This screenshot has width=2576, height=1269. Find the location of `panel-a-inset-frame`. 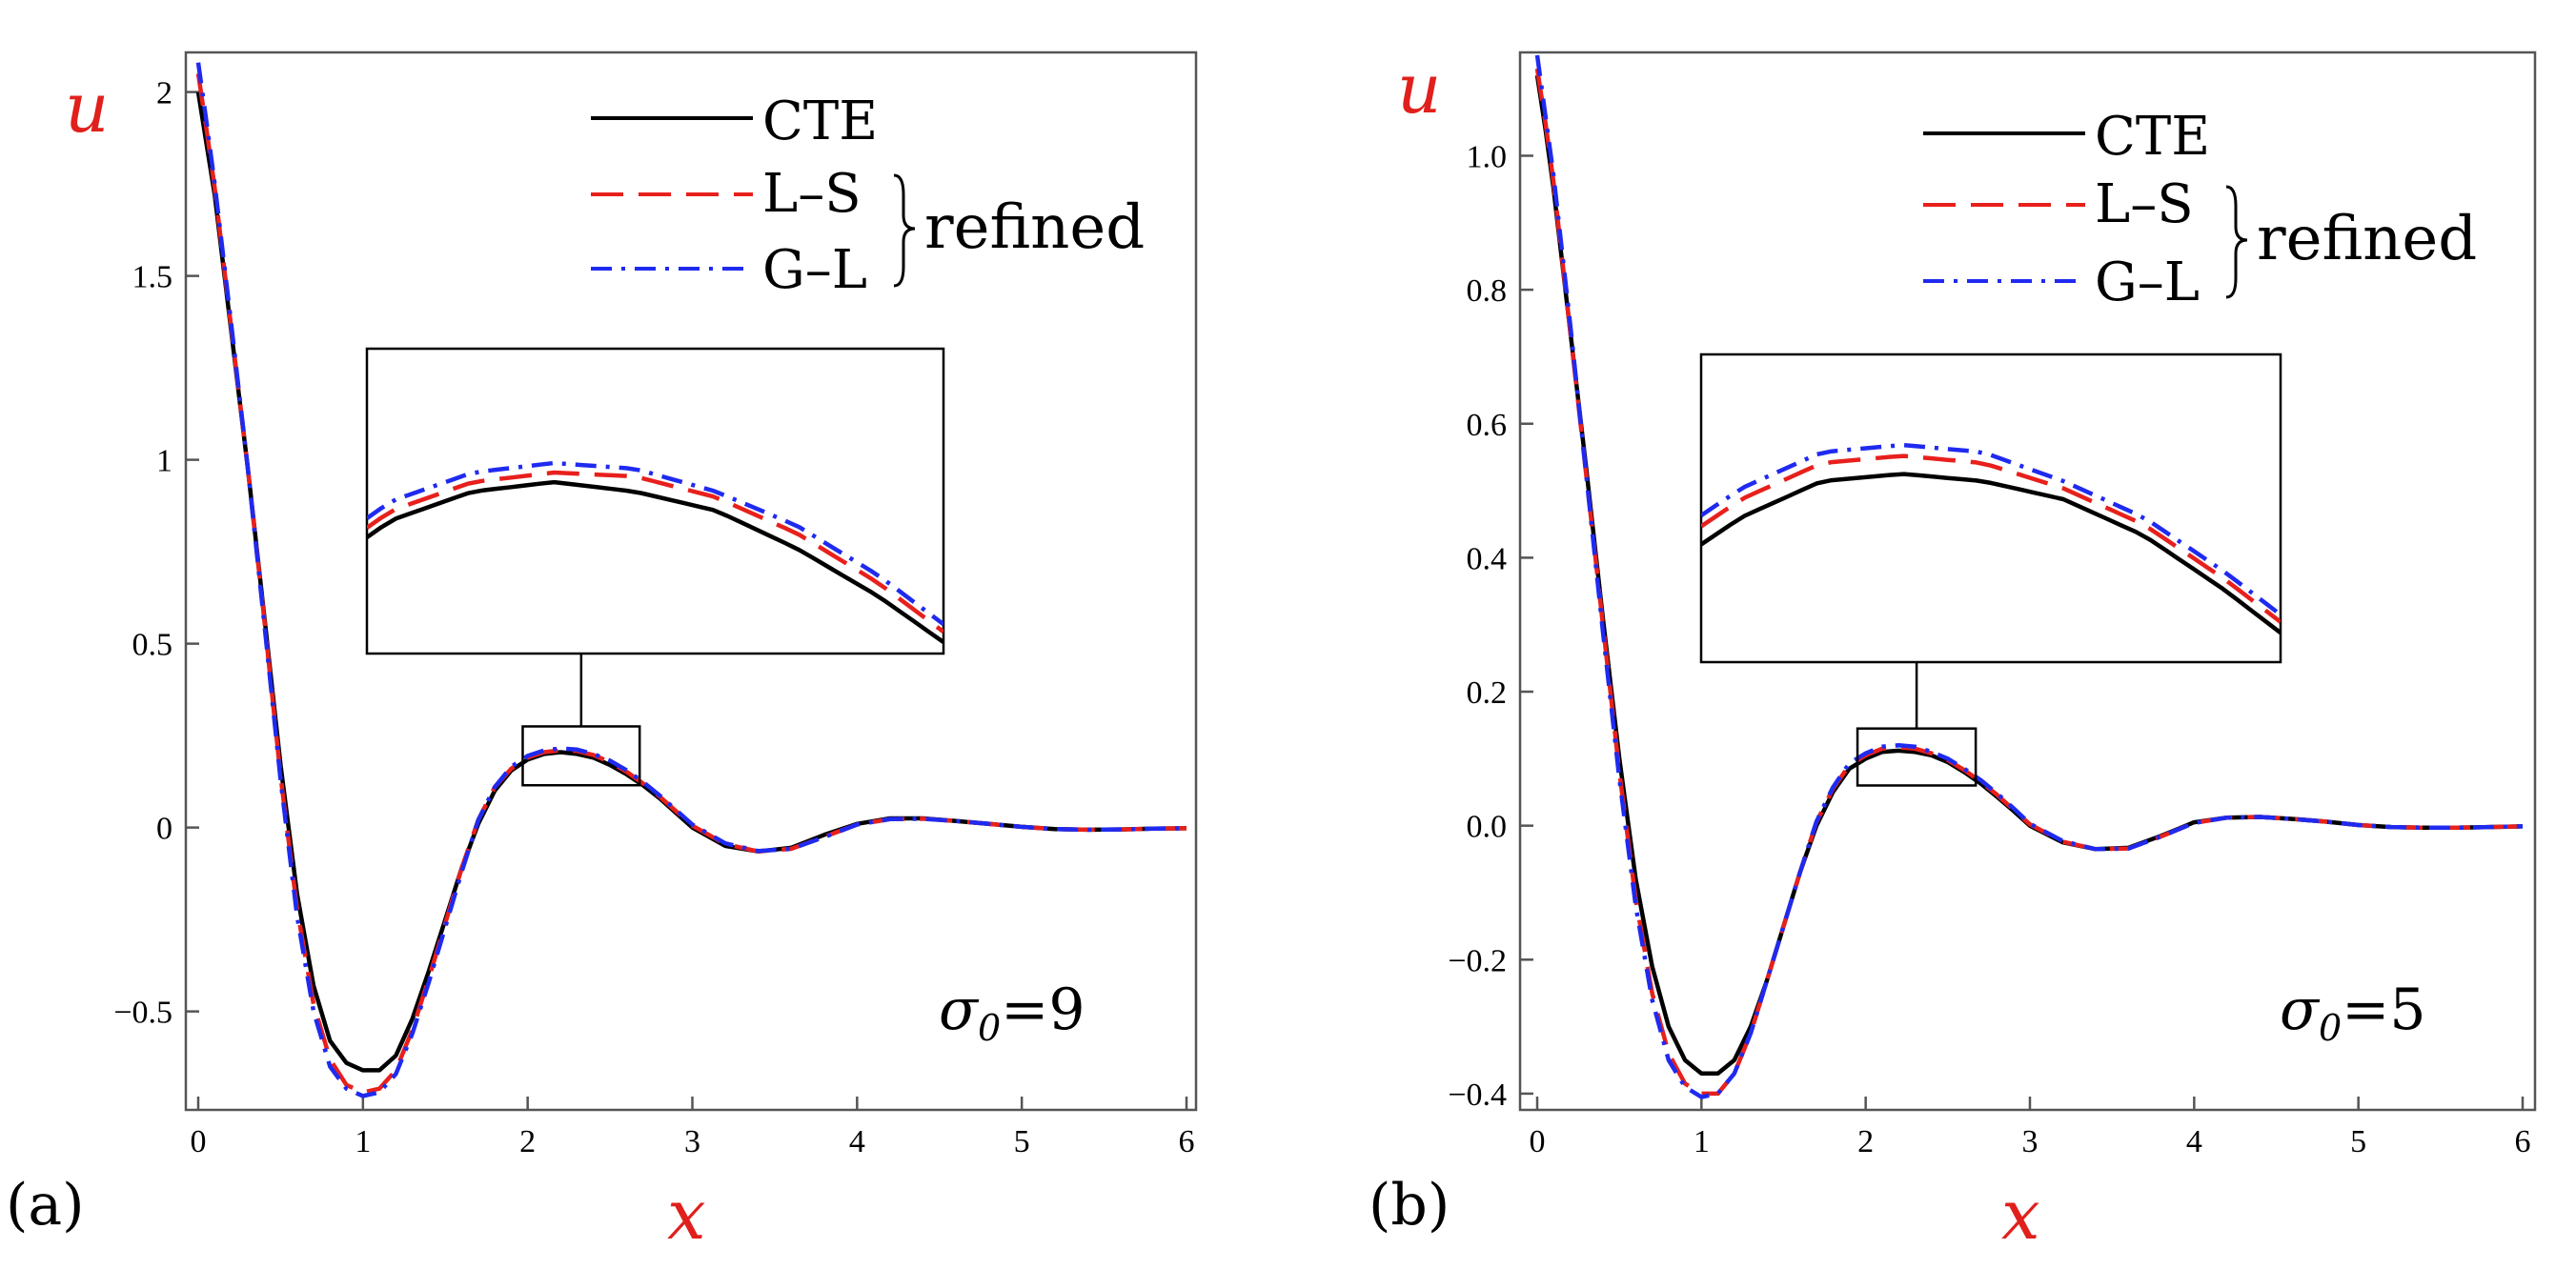

panel-a-inset-frame is located at coordinates (655, 501).